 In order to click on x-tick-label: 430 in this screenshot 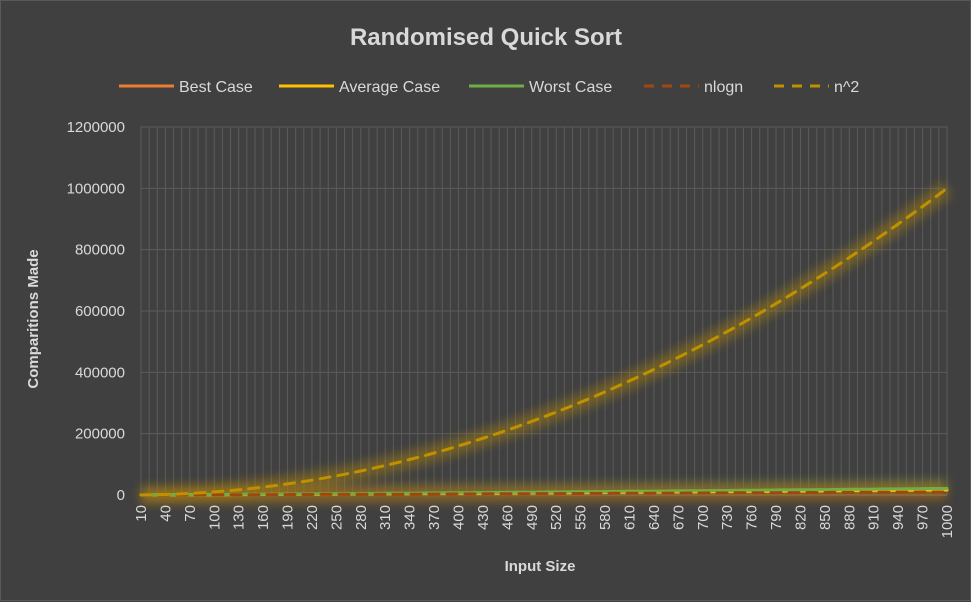, I will do `click(483, 517)`.